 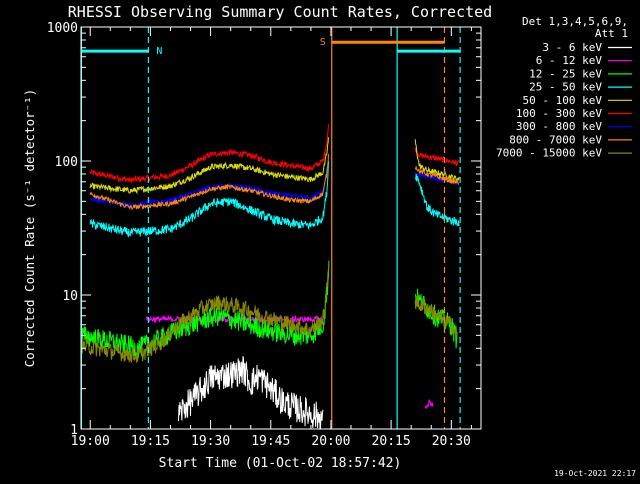 I want to click on series-7000-15000-kev-kev, so click(x=269, y=314).